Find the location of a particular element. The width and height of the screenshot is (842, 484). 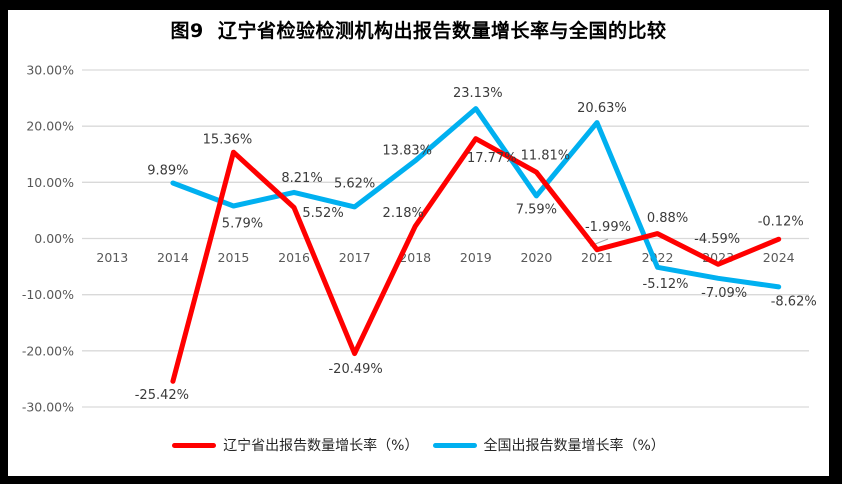

data-label: 17.77% is located at coordinates (492, 158).